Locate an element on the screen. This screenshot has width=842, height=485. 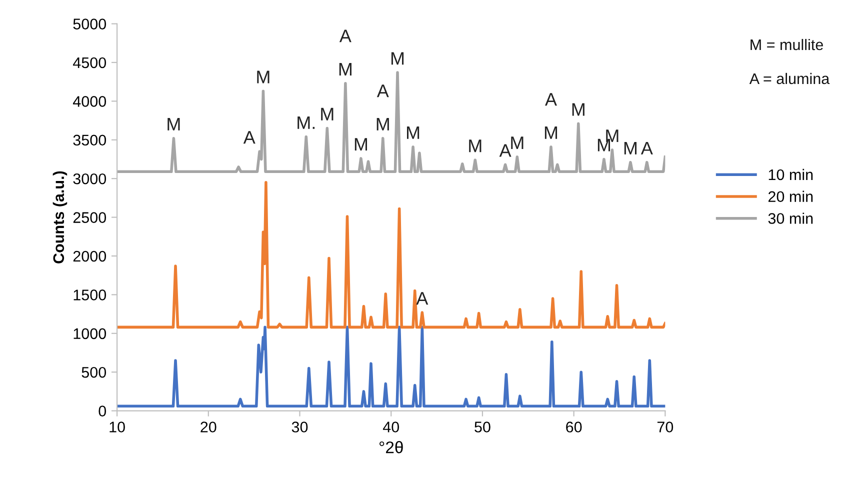
y-tick-label: 500 is located at coordinates (94, 372).